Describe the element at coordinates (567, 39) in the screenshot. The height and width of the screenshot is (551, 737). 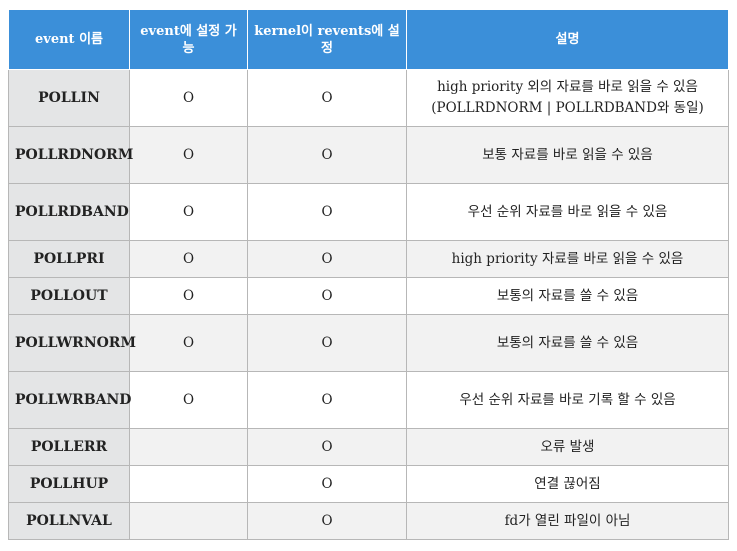
I see `header-description: 설명` at that location.